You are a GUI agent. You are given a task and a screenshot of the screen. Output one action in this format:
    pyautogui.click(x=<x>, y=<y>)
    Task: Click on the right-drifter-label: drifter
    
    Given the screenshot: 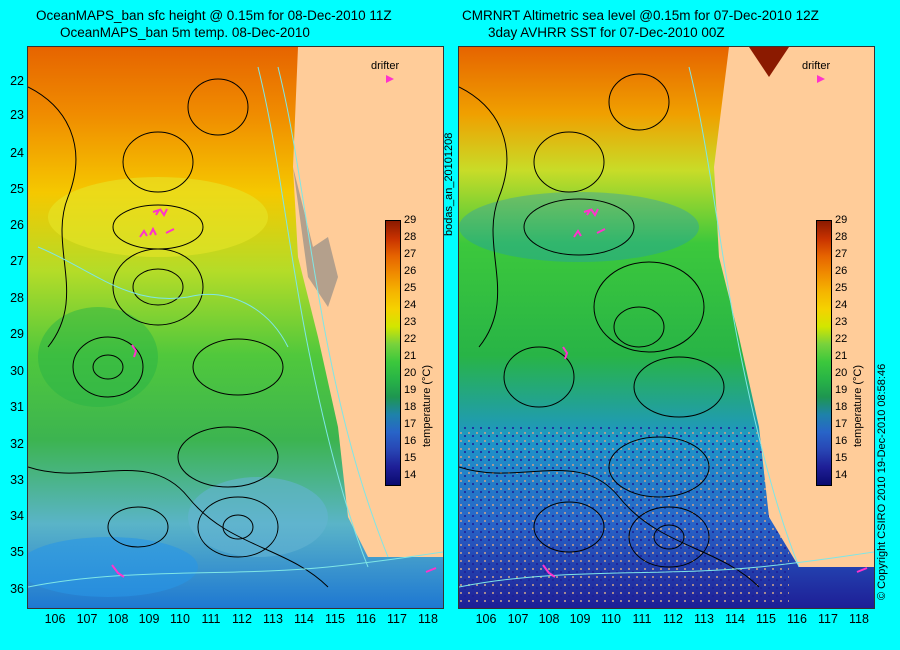 What is the action you would take?
    pyautogui.click(x=816, y=66)
    